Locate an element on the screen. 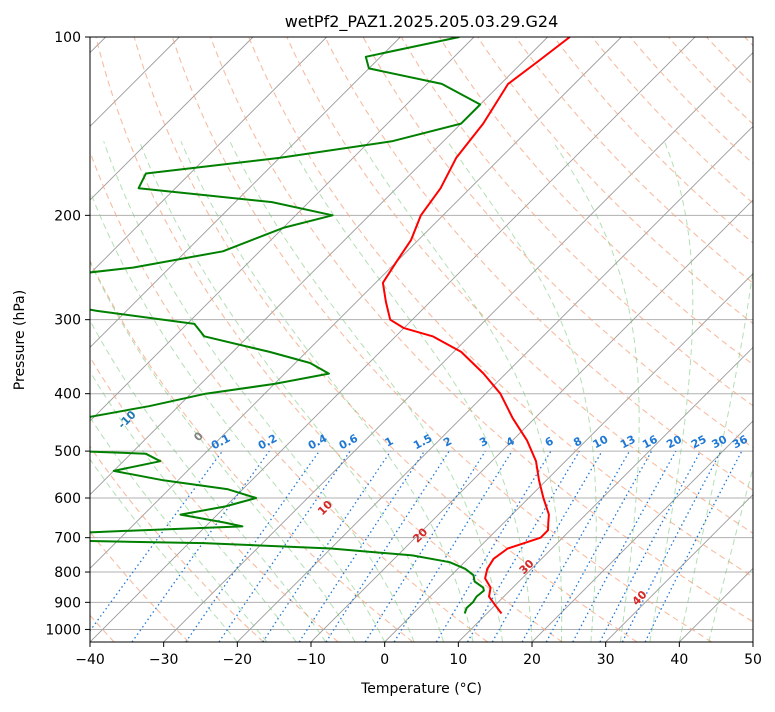 The width and height of the screenshot is (775, 712). x-tick-label: 50 is located at coordinates (753, 660).